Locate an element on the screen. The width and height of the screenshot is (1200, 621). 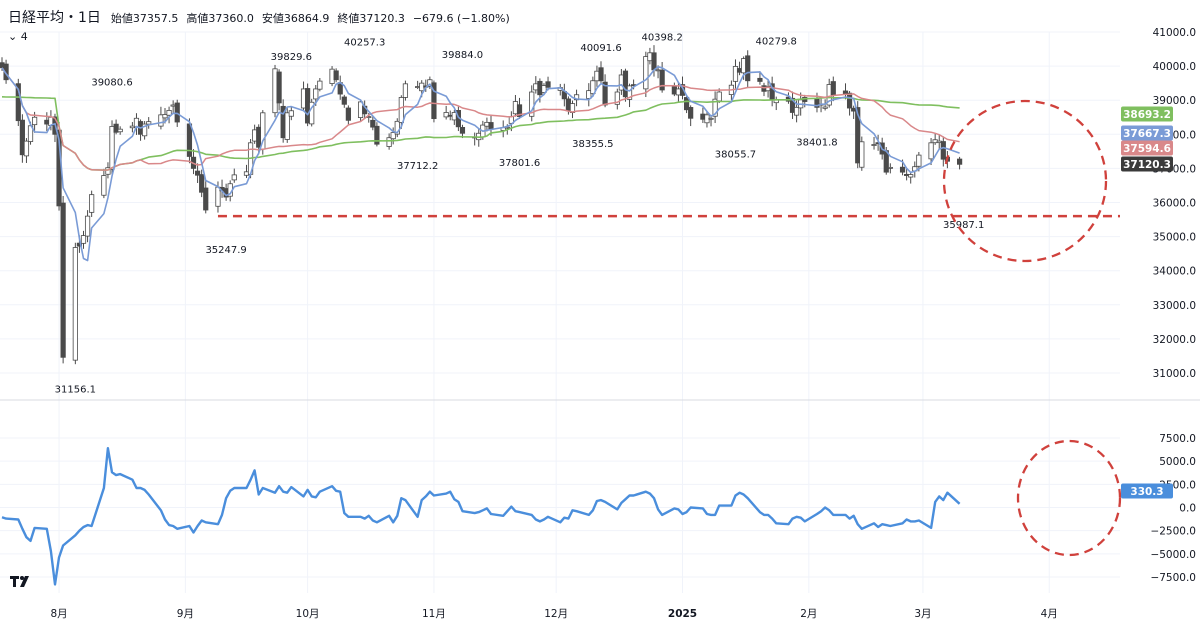
x-tick-label: 10月 is located at coordinates (308, 614).